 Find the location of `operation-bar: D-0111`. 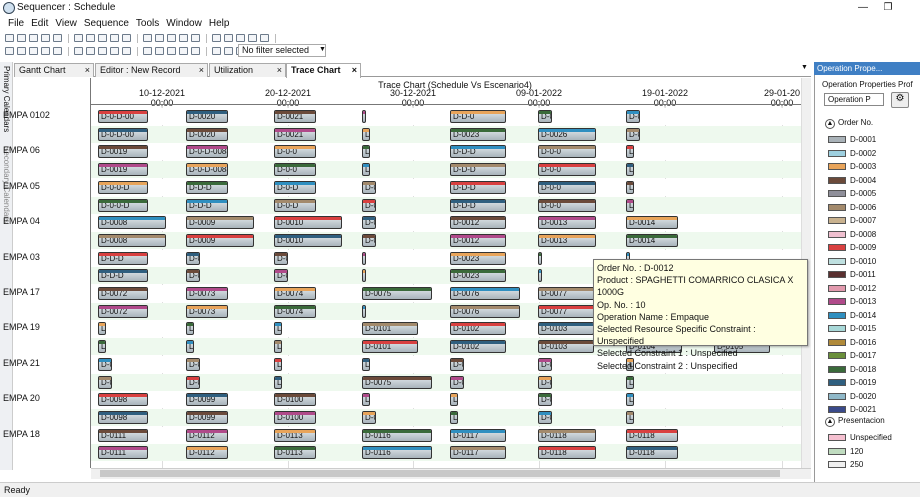

operation-bar: D-0111 is located at coordinates (123, 435).